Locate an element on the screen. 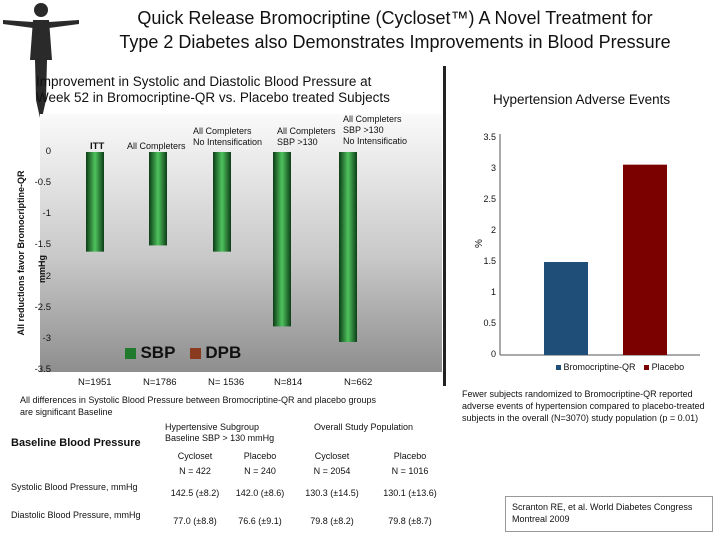 This screenshot has height=540, width=720. row-sbp-v2: 142.0 (±8.6) is located at coordinates (260, 493).